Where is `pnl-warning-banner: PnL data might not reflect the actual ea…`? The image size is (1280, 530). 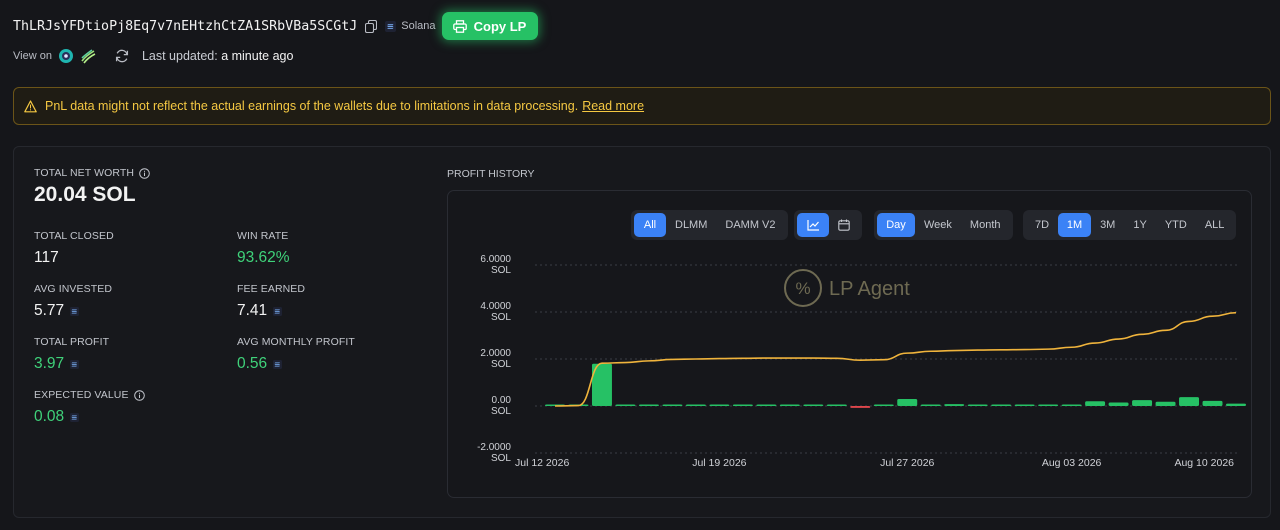
pnl-warning-banner: PnL data might not reflect the actual ea… is located at coordinates (642, 106).